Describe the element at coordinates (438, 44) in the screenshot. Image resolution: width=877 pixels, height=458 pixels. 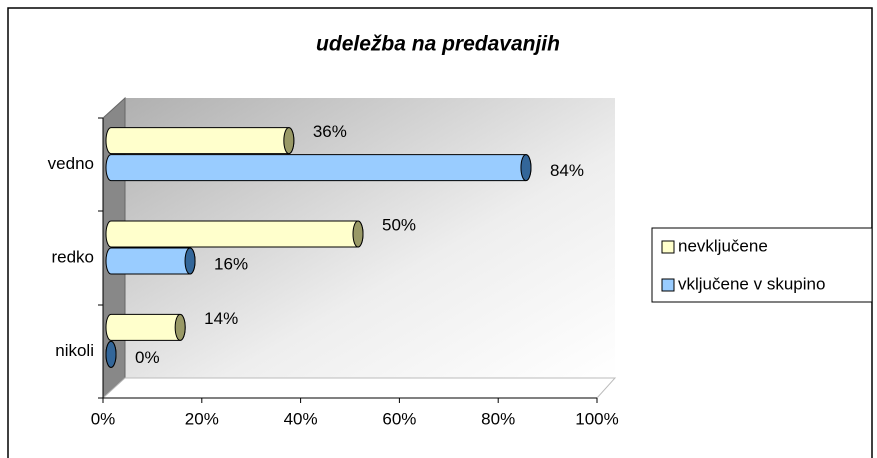
I see `chart-title: udeležba na predavanjih` at that location.